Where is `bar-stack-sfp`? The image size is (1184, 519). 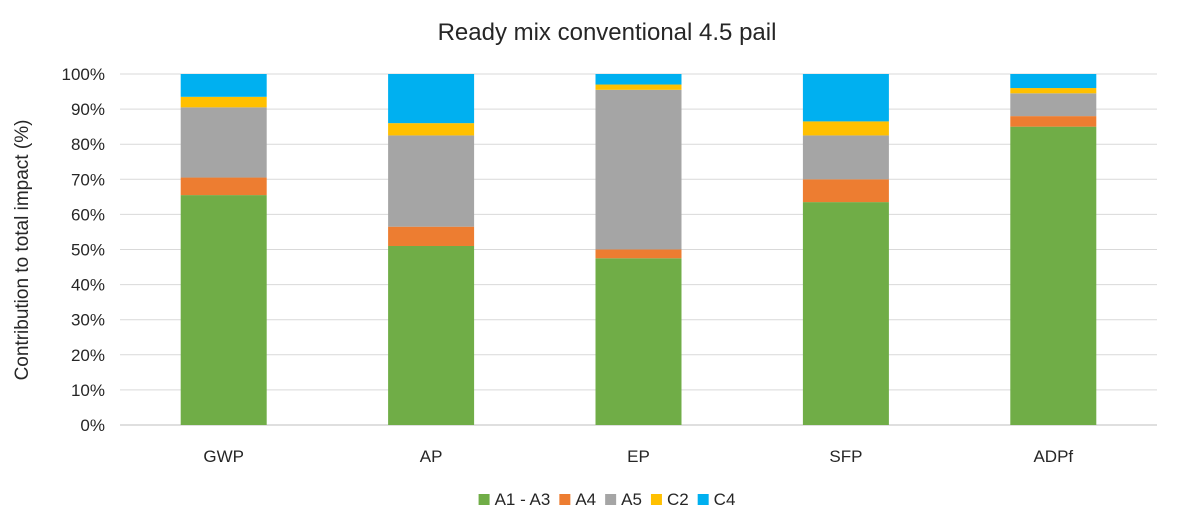 bar-stack-sfp is located at coordinates (845, 249).